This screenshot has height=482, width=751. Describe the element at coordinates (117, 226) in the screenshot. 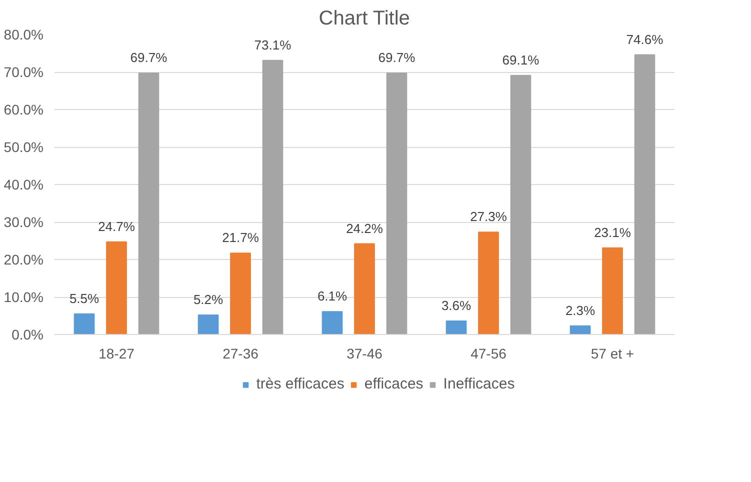

I see `data-label: 24.7%` at that location.